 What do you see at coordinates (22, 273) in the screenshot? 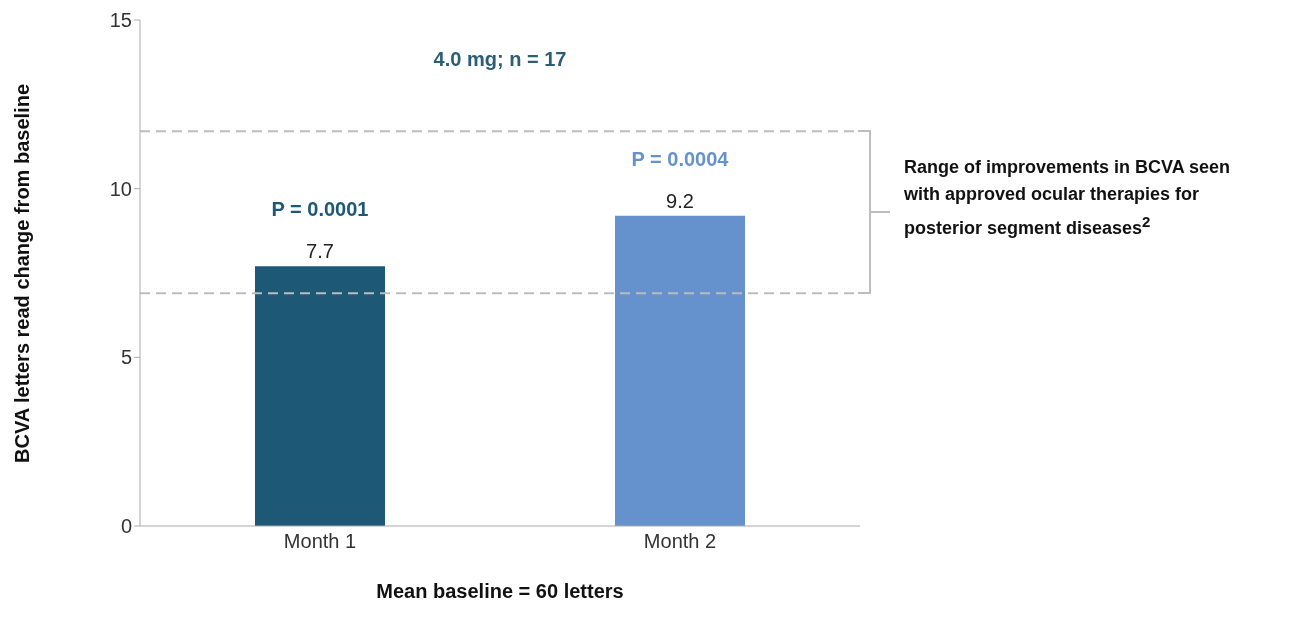
I see `y-axis-title: BCVA letters read change from baseline` at bounding box center [22, 273].